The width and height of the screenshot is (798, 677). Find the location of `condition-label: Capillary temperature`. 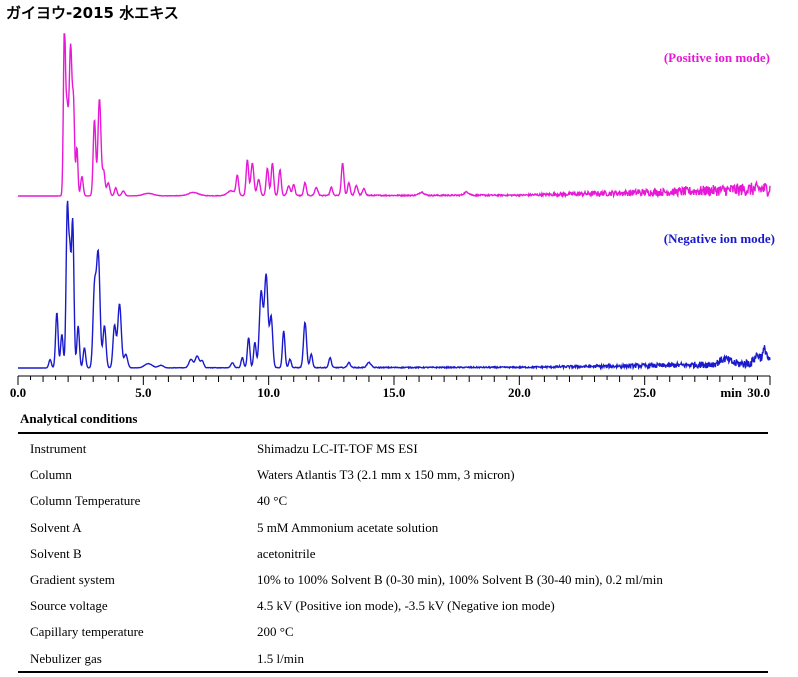

condition-label: Capillary temperature is located at coordinates (87, 632).